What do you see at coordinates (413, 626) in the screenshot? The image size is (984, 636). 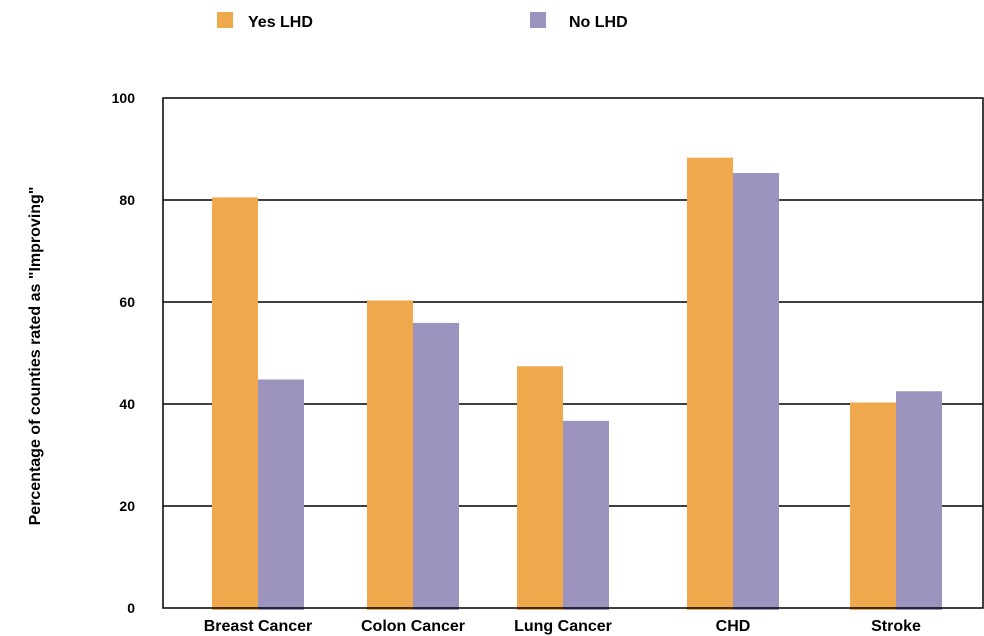 I see `x-tick-label: Colon Cancer` at bounding box center [413, 626].